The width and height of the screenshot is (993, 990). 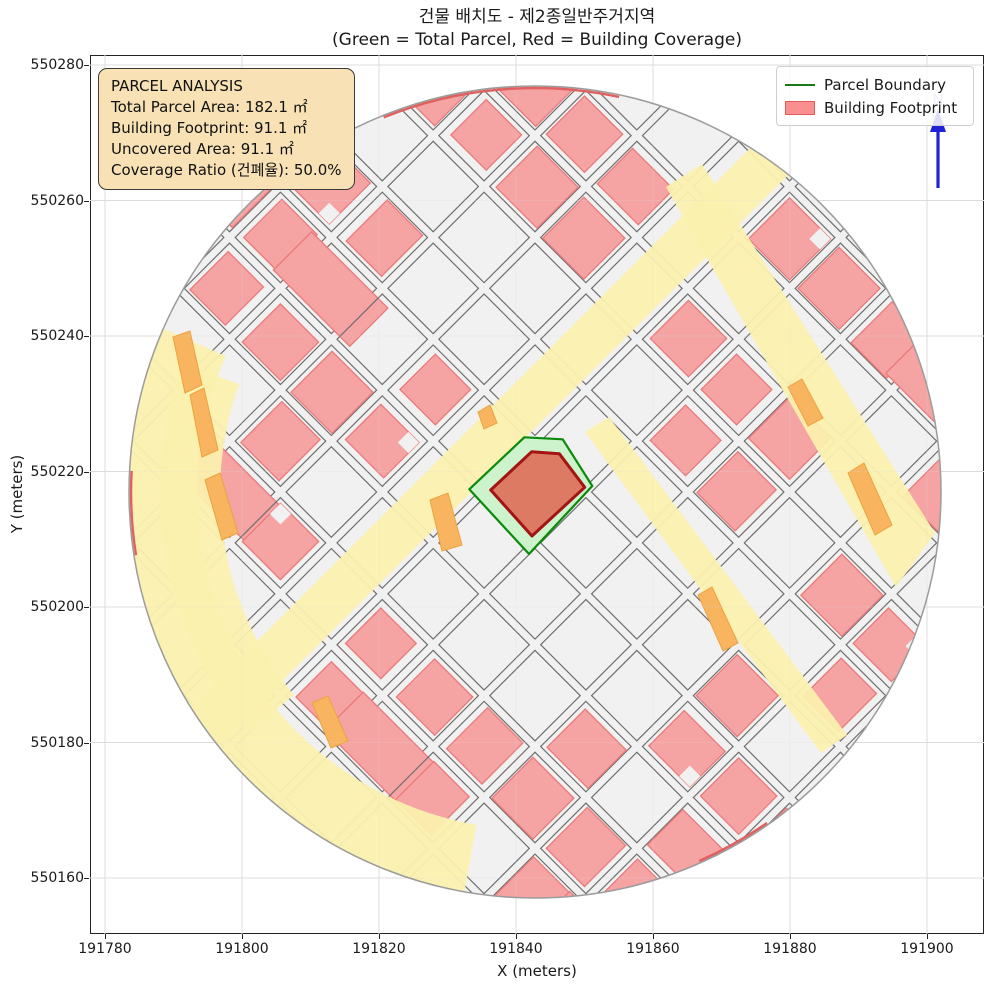 What do you see at coordinates (57, 742) in the screenshot?
I see `y-tick-label: 550180` at bounding box center [57, 742].